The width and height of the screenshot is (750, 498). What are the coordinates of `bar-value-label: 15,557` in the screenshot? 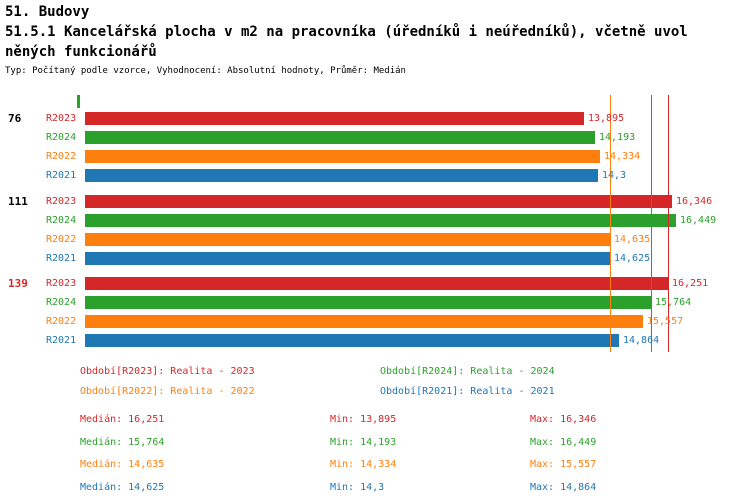 It's located at (665, 321).